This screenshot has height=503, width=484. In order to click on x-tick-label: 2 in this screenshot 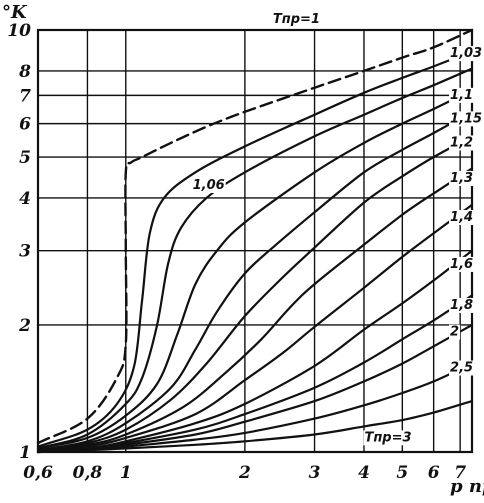, I will do `click(244, 473)`.